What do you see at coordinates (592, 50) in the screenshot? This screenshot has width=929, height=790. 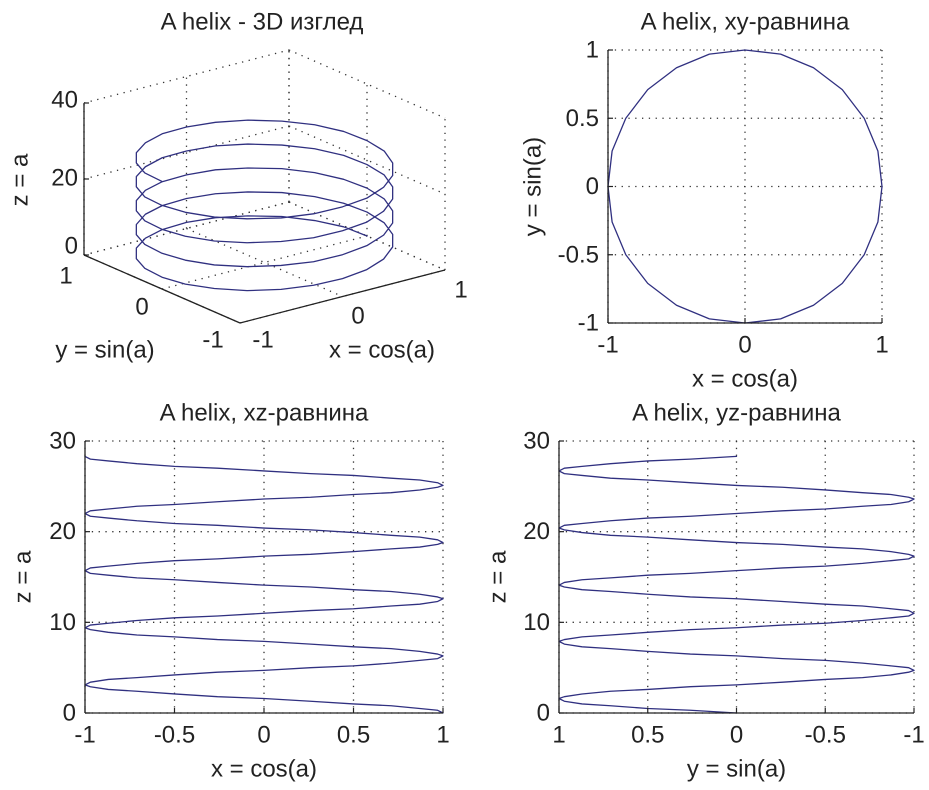 I see `y-tick-label: 1` at bounding box center [592, 50].